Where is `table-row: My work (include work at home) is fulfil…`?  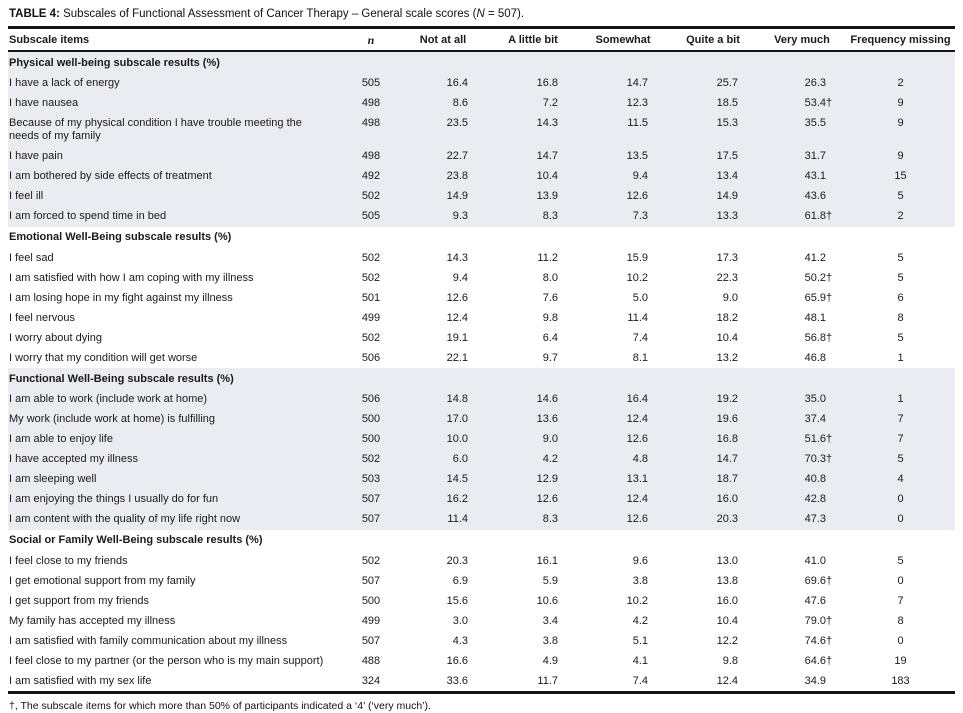 table-row: My work (include work at home) is fulfil… is located at coordinates (481, 419).